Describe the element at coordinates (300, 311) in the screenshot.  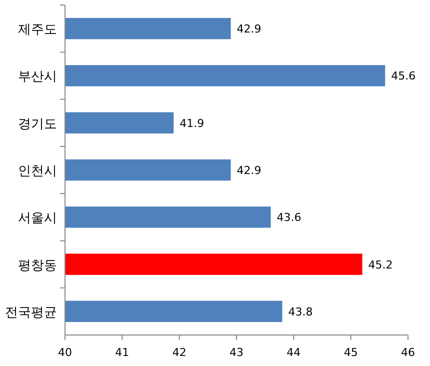
I see `data-label: 43.8` at that location.